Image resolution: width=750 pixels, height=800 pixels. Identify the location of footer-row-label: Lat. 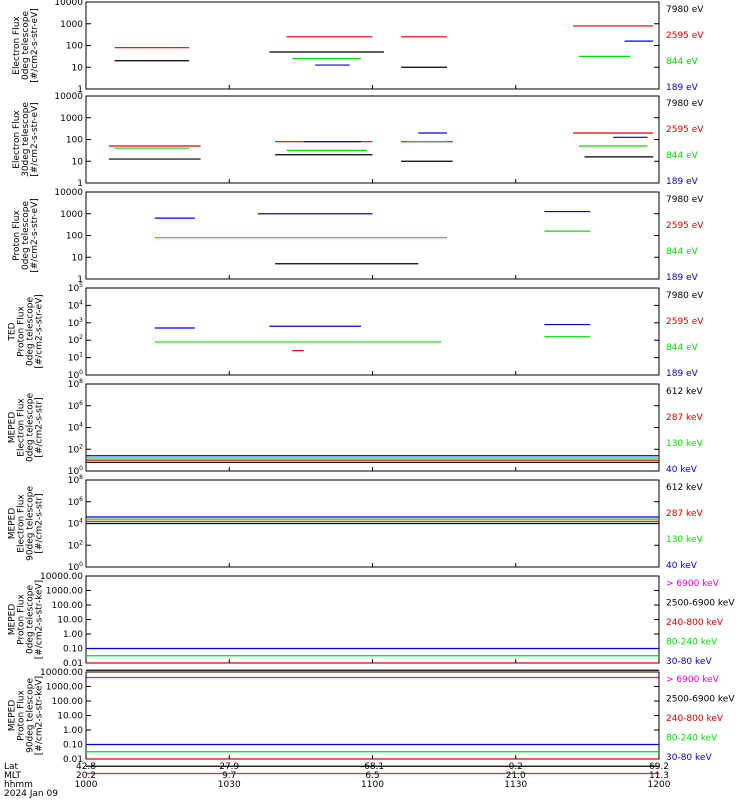
(11, 767).